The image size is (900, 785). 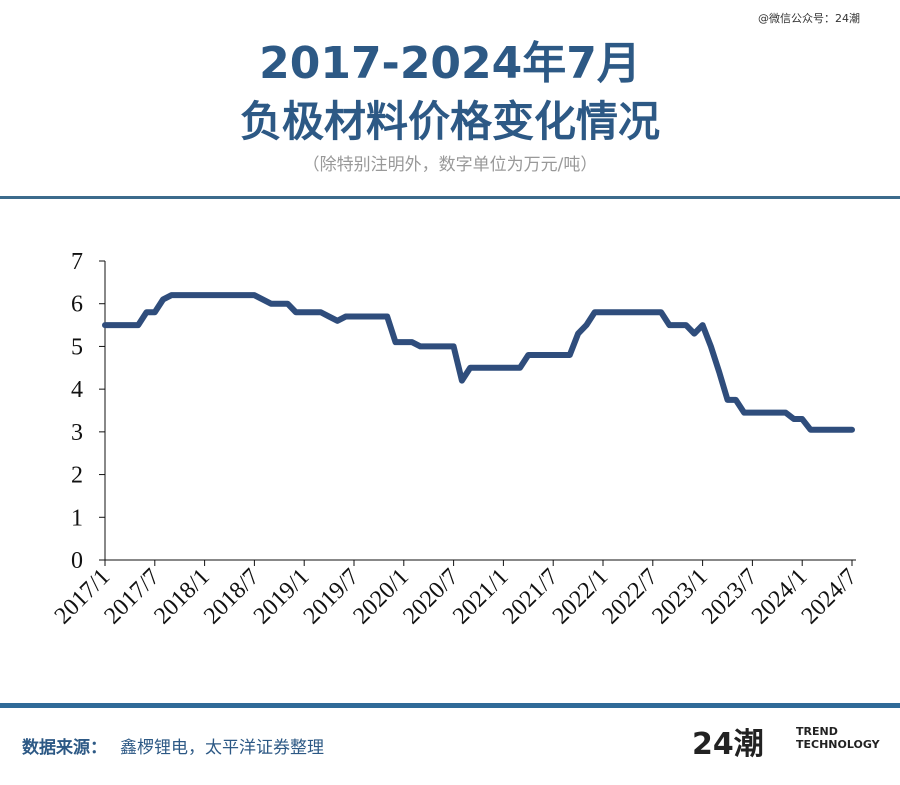 What do you see at coordinates (728, 744) in the screenshot?
I see `logo: 24潮` at bounding box center [728, 744].